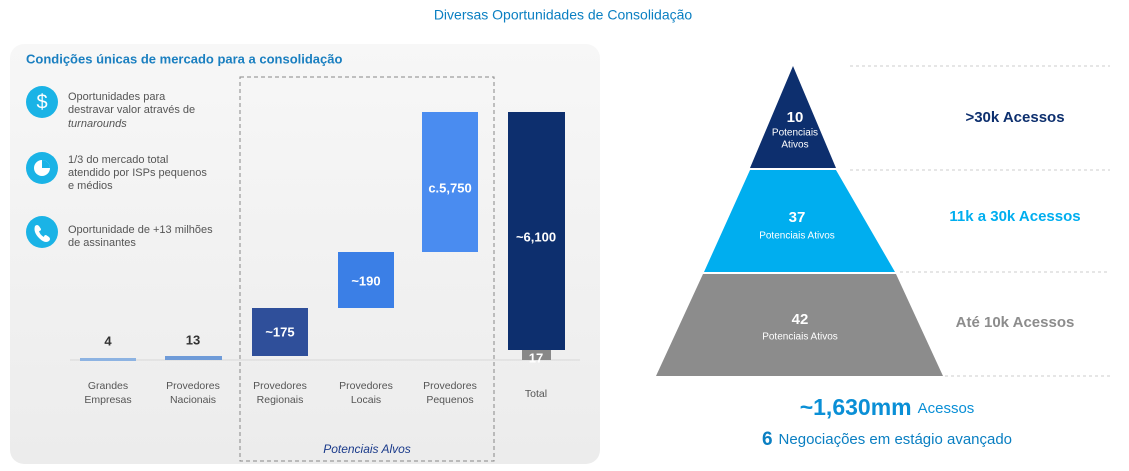 The image size is (1129, 471). I want to click on category-label: Locais, so click(366, 400).